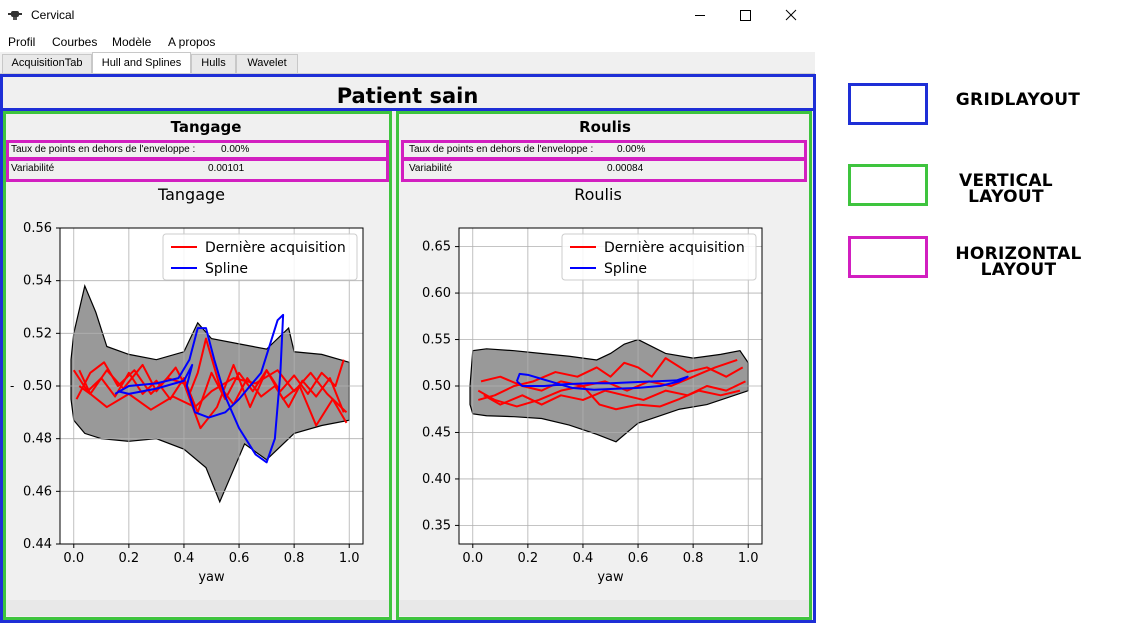 This screenshot has width=1134, height=623. I want to click on rate-value-tangage: 0.00%, so click(235, 149).